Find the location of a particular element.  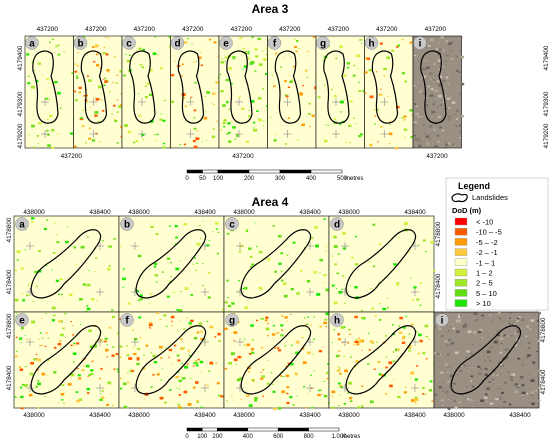

area4-panel-h-letter: h is located at coordinates (337, 321).